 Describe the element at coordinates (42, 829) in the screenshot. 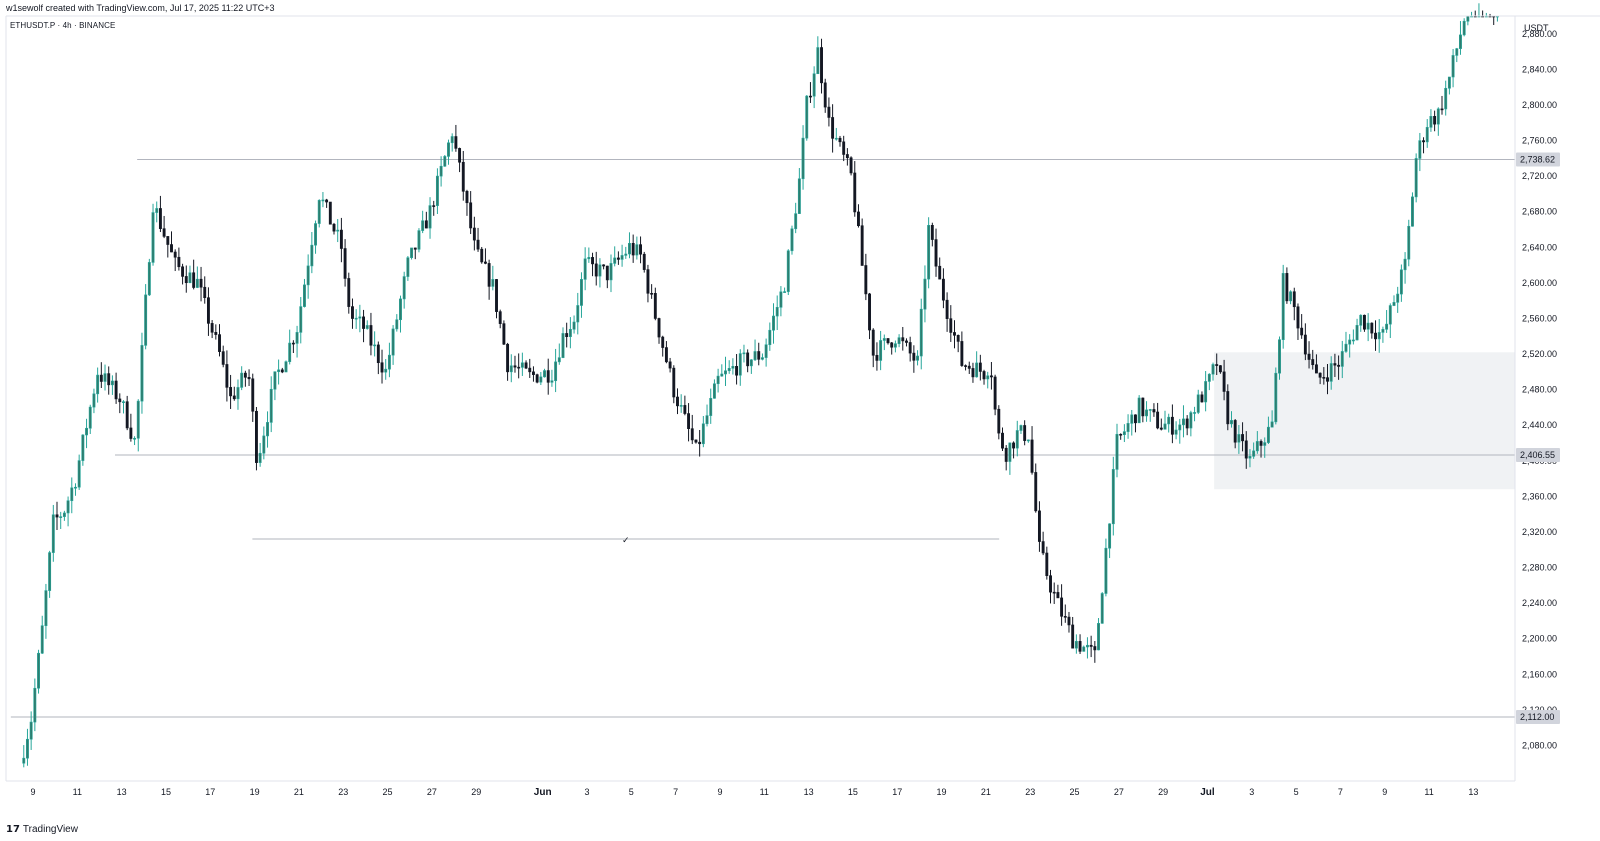

I see `tradingview-brand: 17 TradingView` at that location.